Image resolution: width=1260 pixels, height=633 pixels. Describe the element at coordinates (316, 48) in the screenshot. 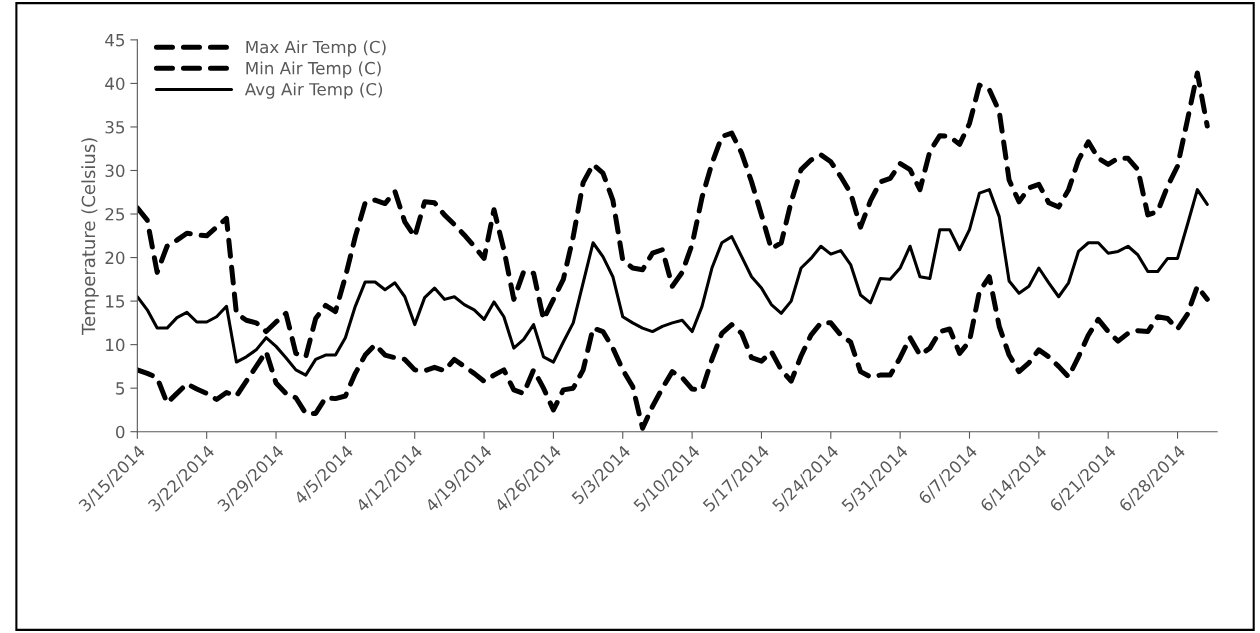

I see `legend-label: Max Air Temp (C)` at that location.